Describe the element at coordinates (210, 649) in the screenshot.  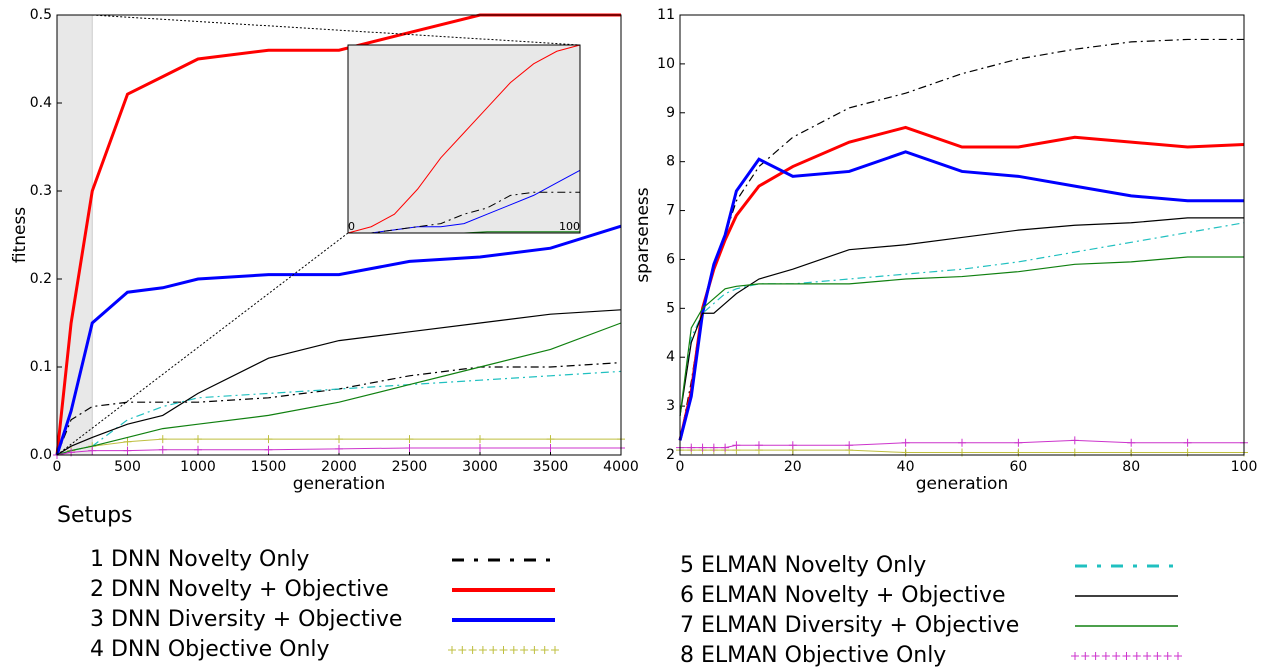
I see `legend-label: 4 DNN Objective Only` at that location.